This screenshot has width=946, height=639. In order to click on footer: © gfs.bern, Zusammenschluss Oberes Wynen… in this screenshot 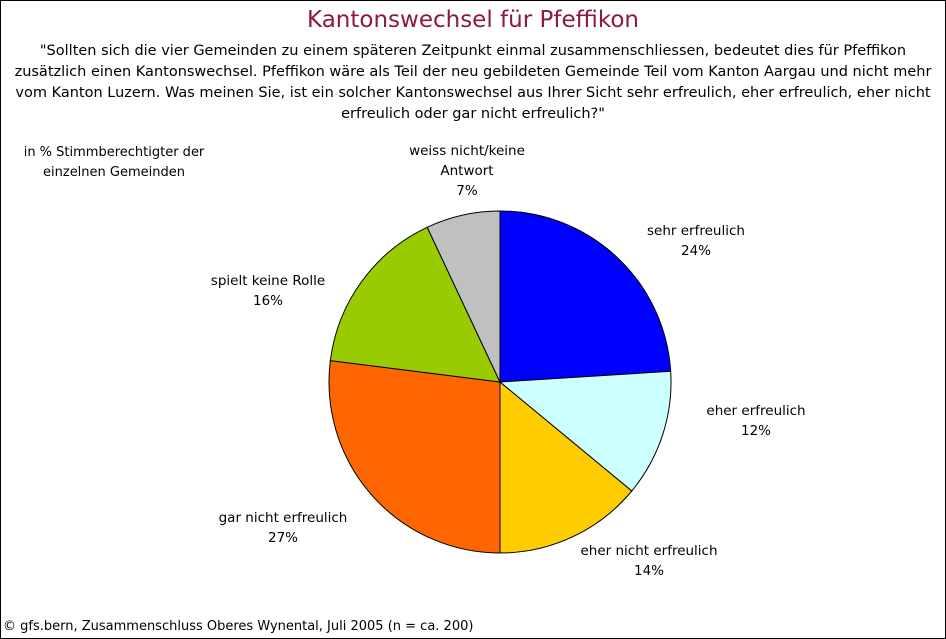, I will do `click(238, 626)`.